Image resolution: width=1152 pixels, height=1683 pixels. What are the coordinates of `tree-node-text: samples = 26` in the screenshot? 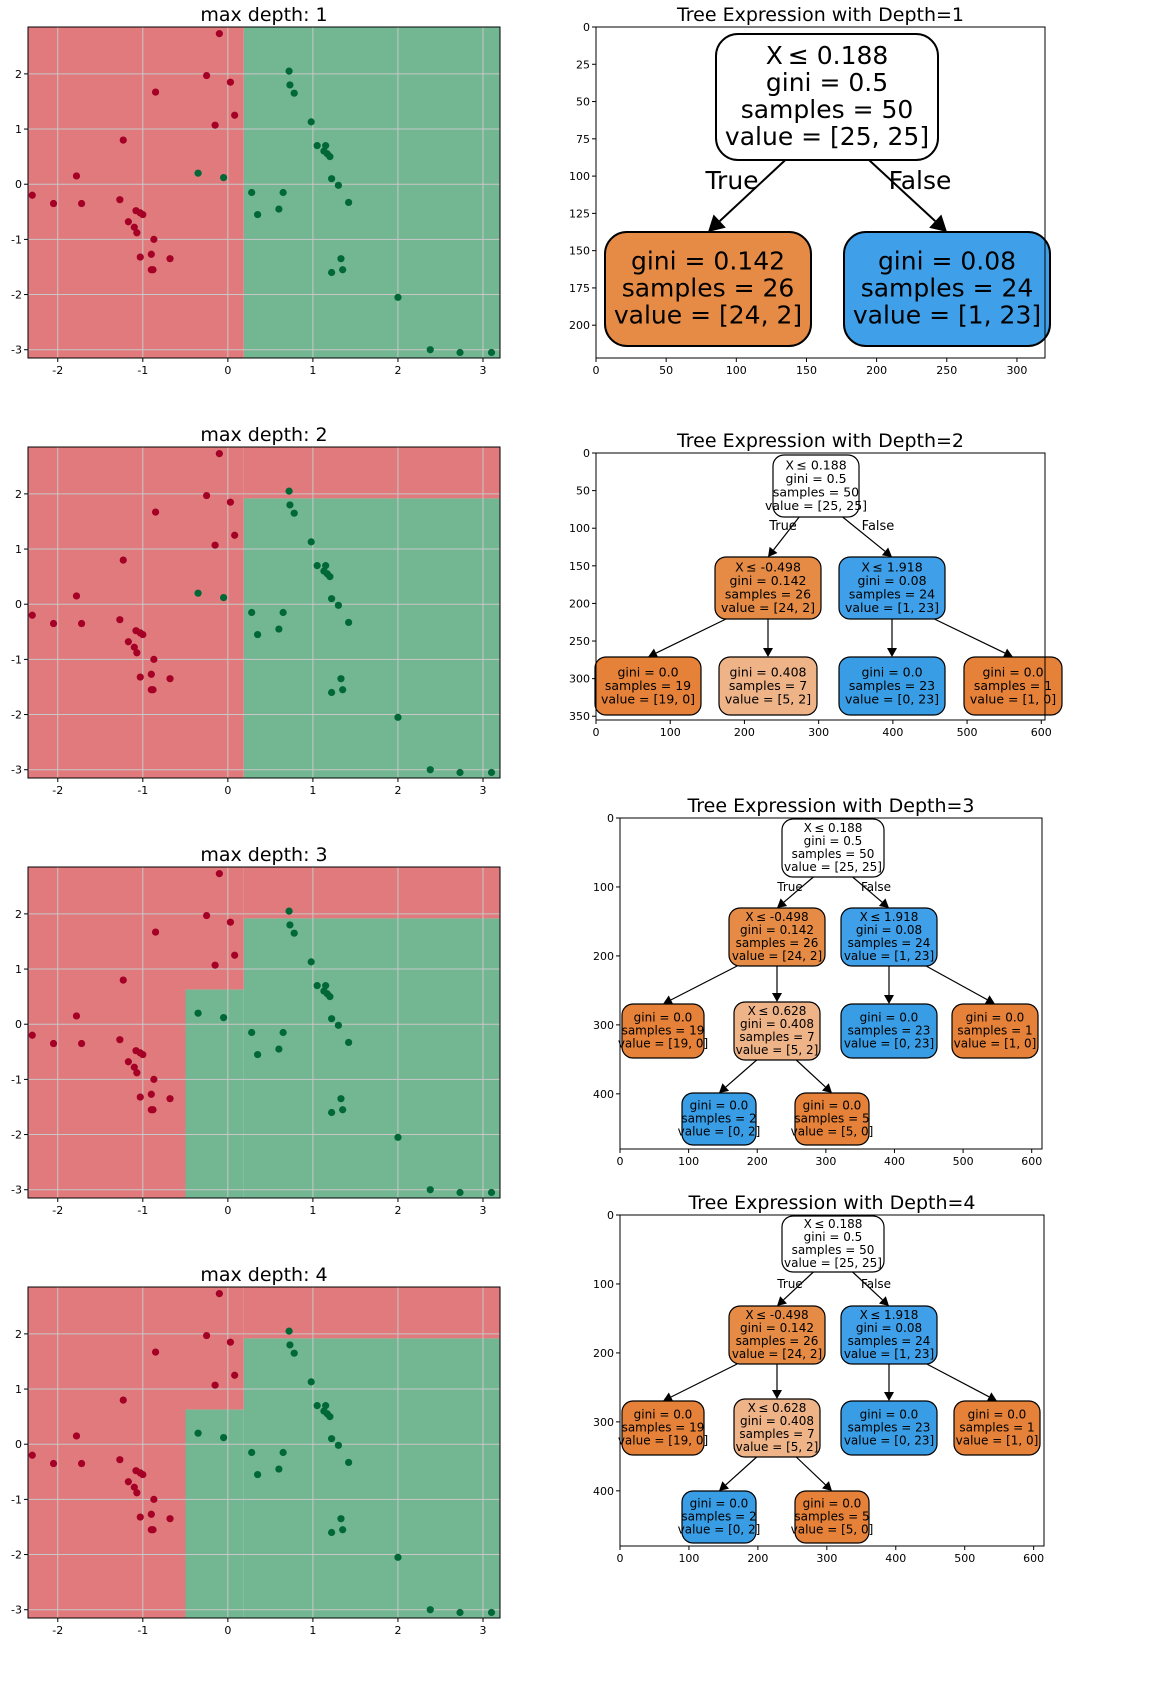 It's located at (768, 594).